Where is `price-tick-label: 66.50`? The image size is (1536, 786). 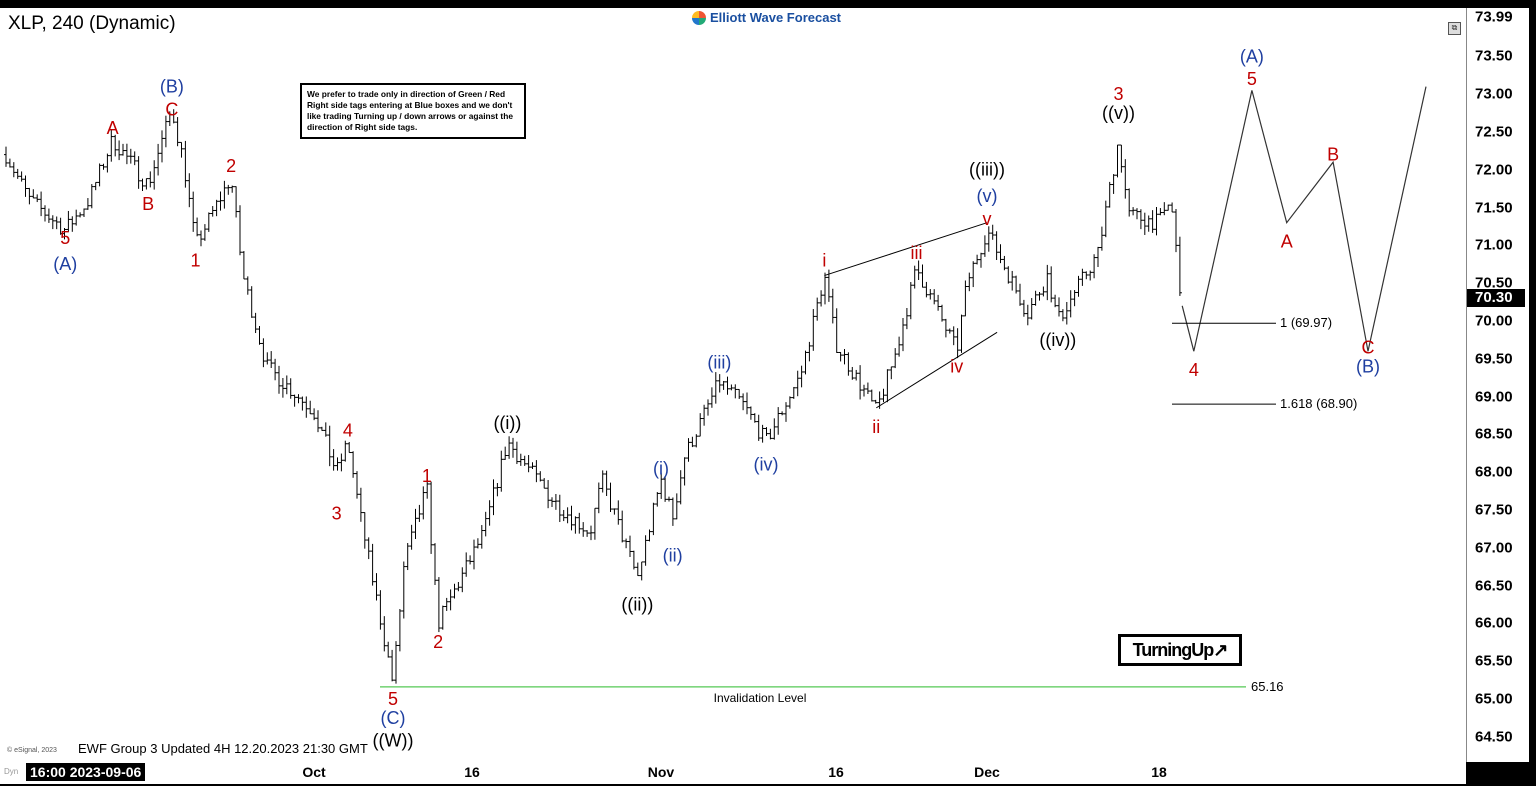
price-tick-label: 66.50 is located at coordinates (1494, 586).